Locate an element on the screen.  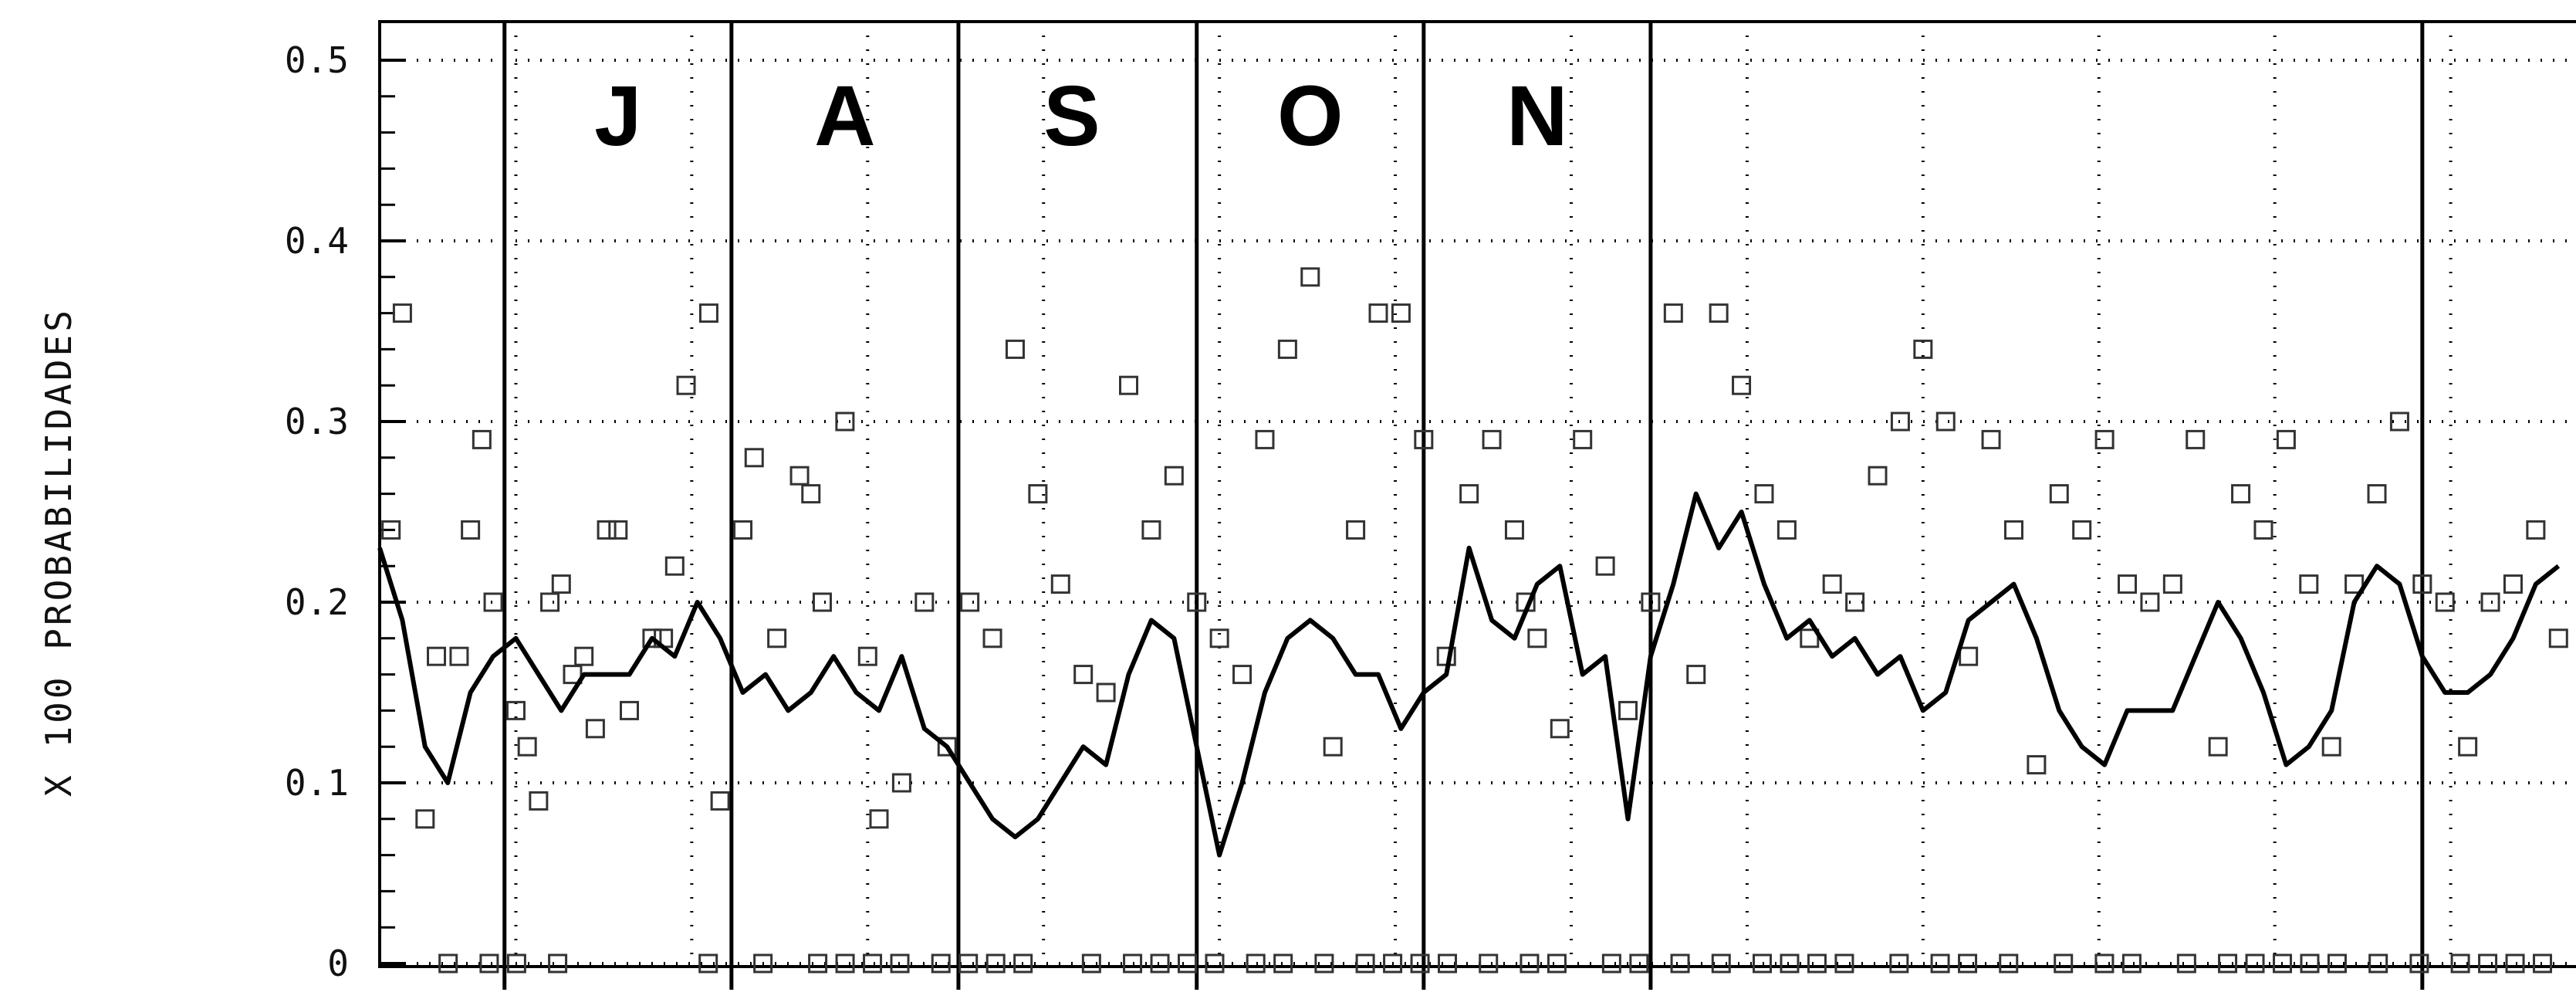
y-tick-label: 0.1 is located at coordinates (317, 783).